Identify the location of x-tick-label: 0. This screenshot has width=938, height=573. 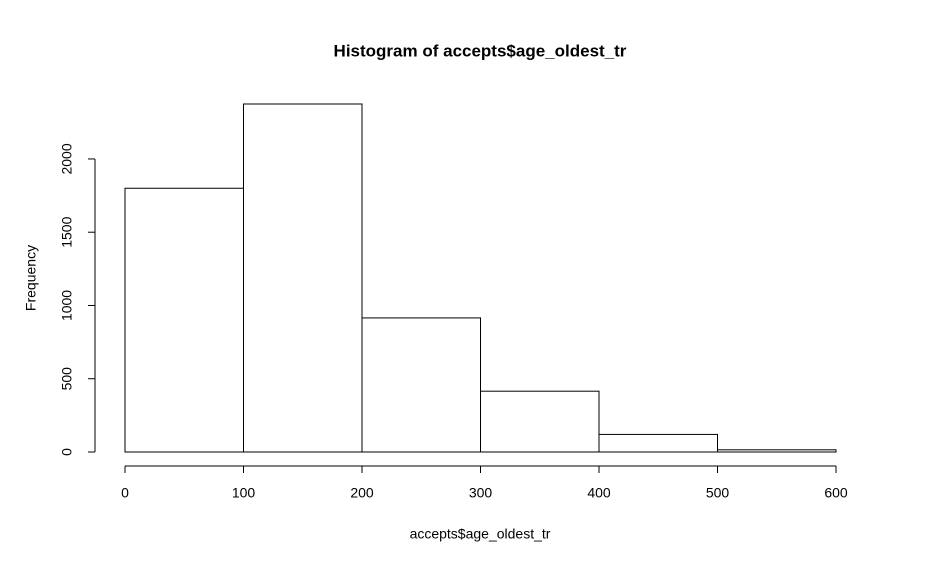
(125, 493).